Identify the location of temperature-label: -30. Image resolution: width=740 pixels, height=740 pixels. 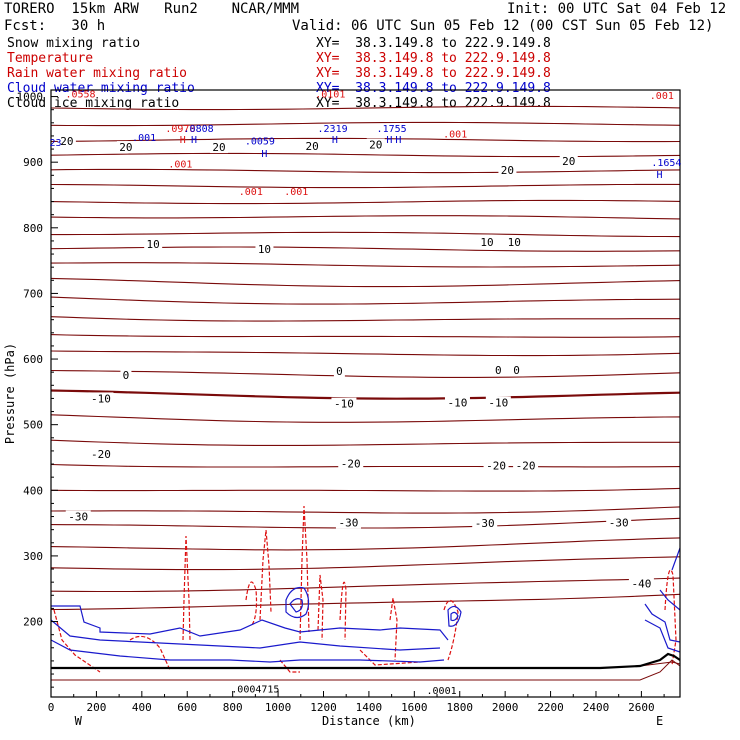
(619, 522).